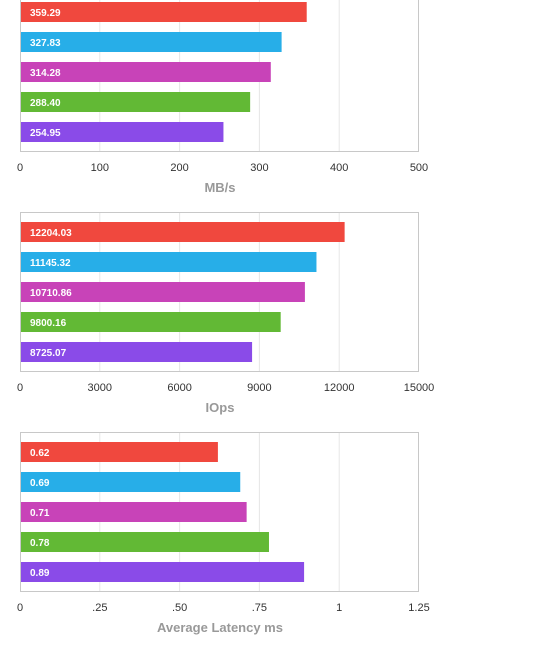 Image resolution: width=560 pixels, height=668 pixels. Describe the element at coordinates (40, 543) in the screenshot. I see `bar-value-label: 0.78` at that location.